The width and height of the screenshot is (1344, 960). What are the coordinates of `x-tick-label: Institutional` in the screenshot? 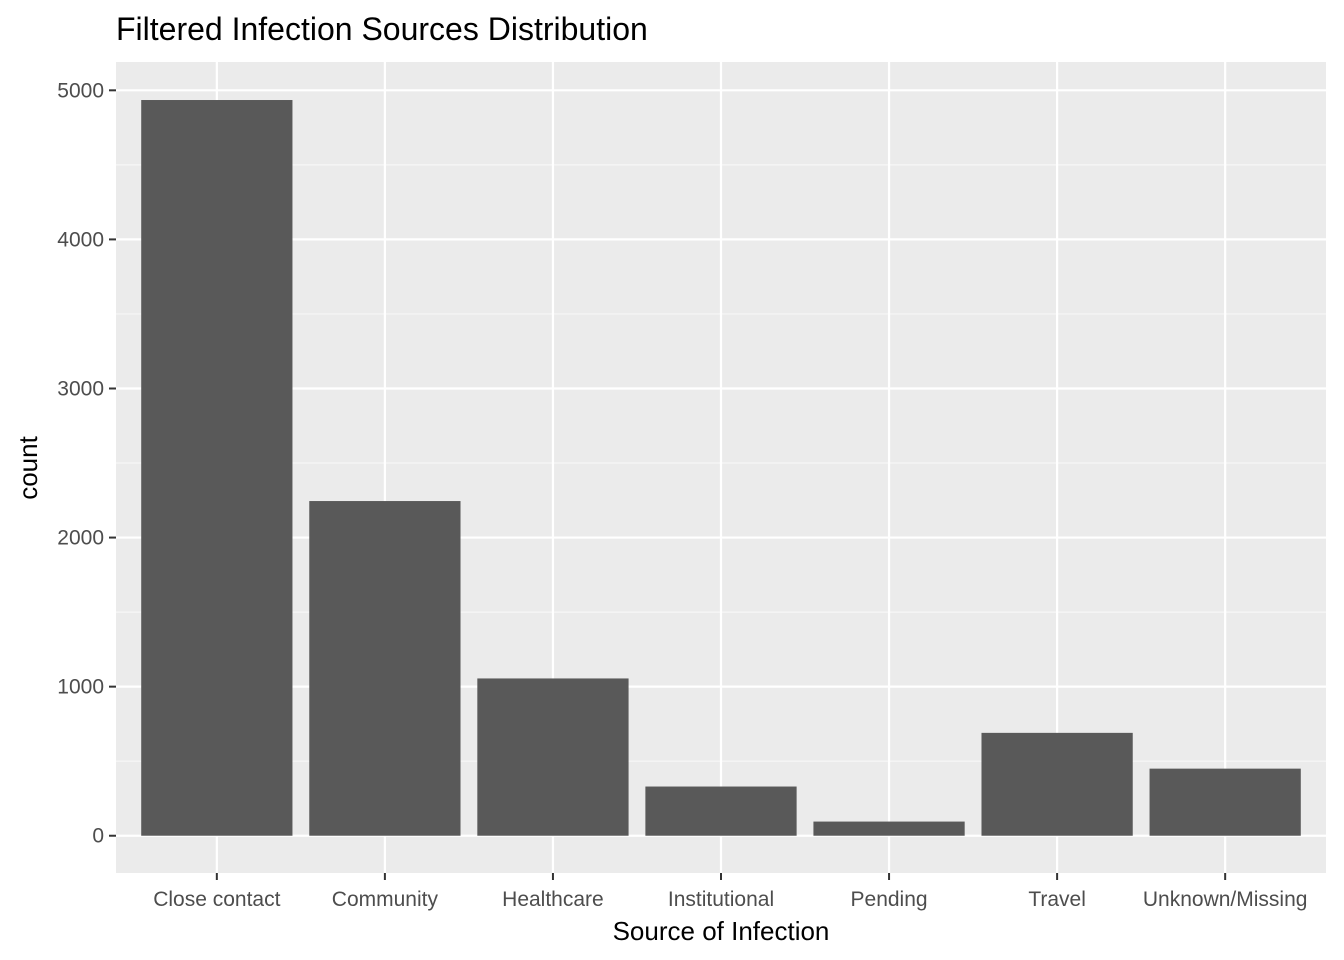 It's located at (721, 899).